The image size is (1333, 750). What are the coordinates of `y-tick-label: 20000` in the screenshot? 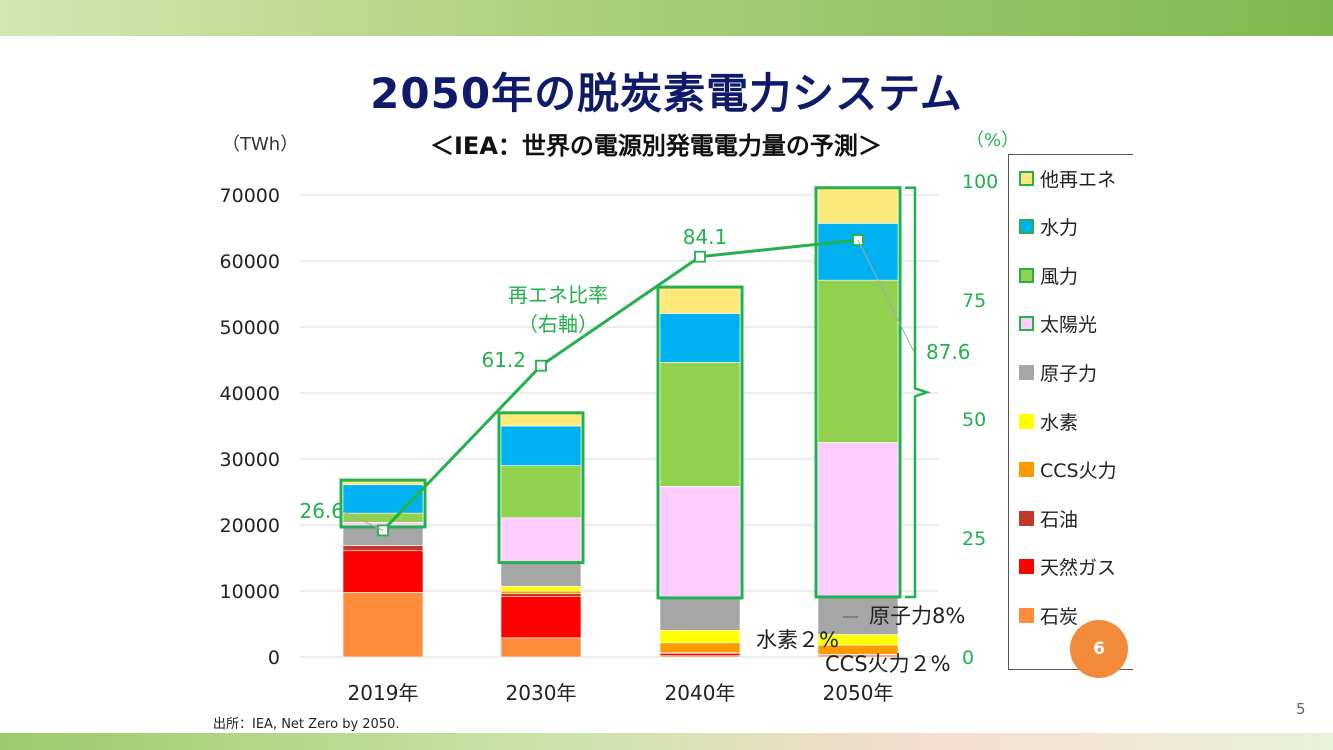 It's located at (250, 526).